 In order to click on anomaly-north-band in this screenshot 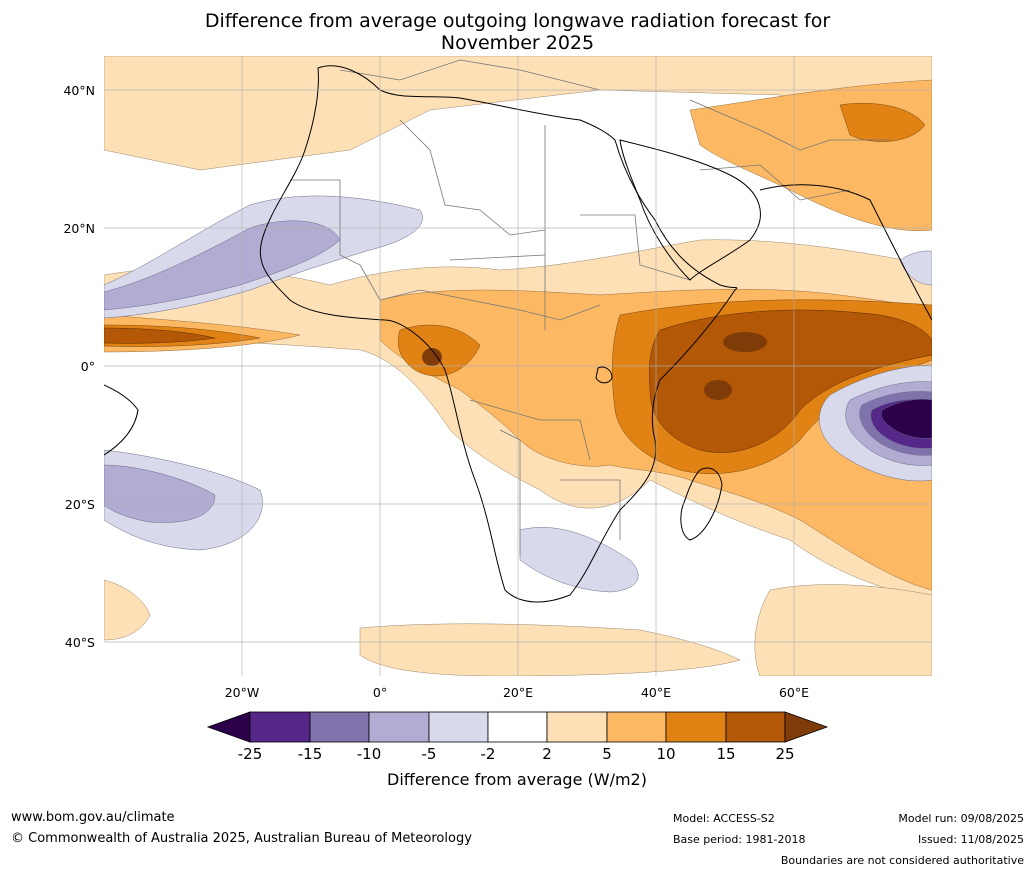, I will do `click(518, 113)`.